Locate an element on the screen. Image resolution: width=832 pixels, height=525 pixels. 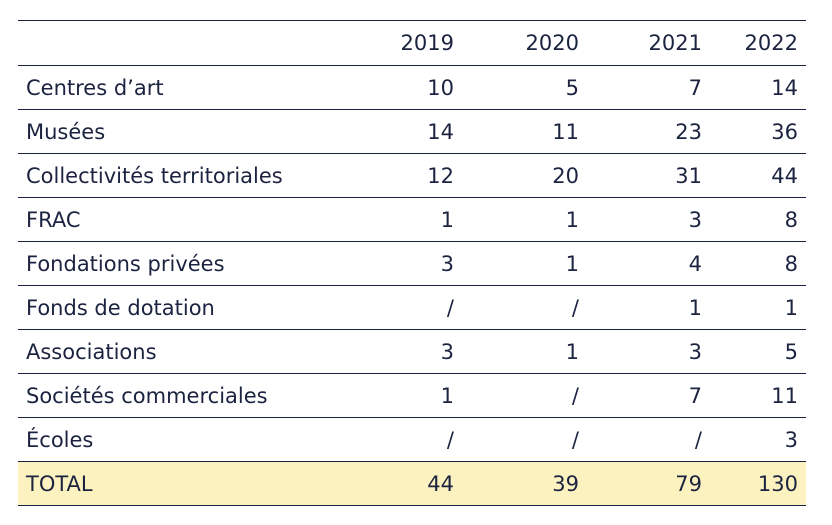
cell-2022: 5 is located at coordinates (758, 351).